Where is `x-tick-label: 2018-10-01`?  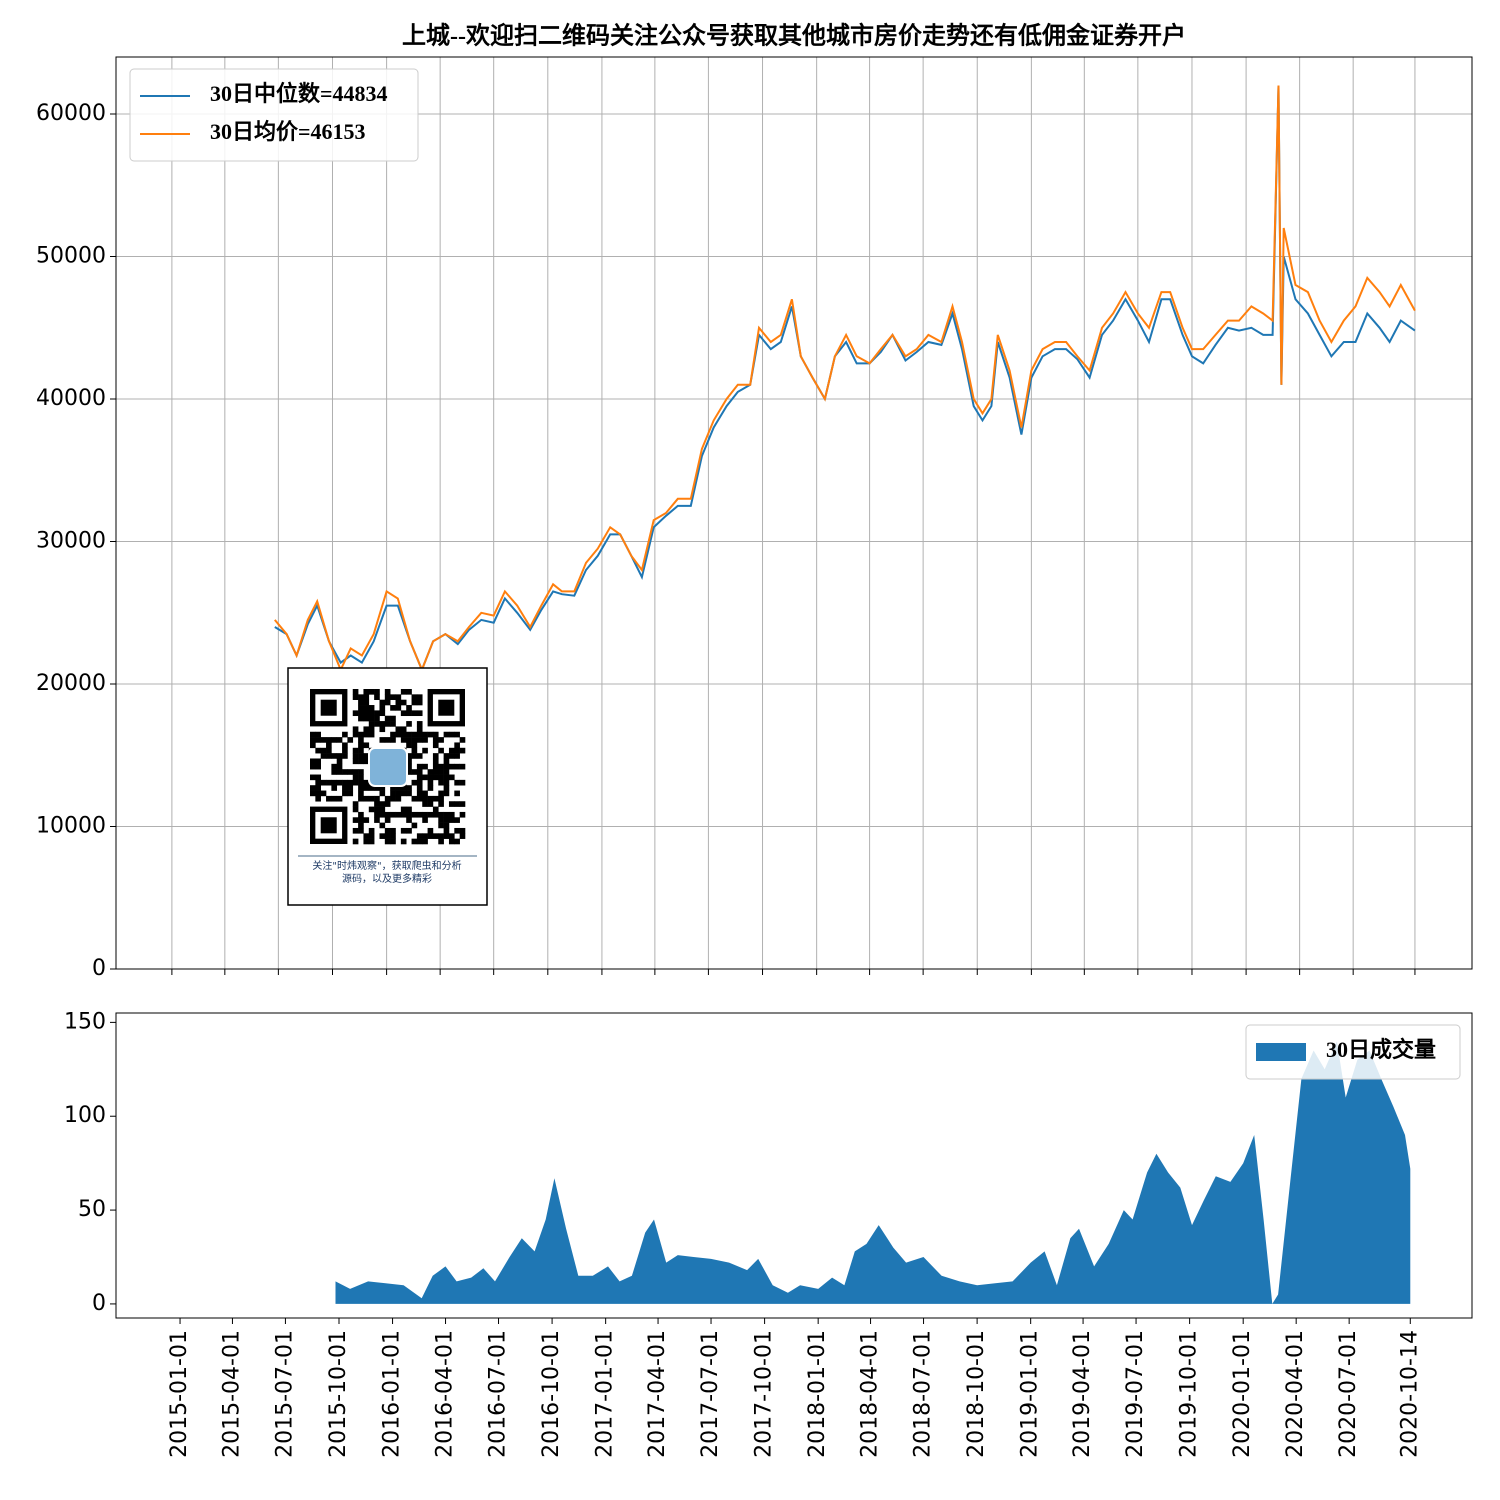 x-tick-label: 2018-10-01 is located at coordinates (976, 1394).